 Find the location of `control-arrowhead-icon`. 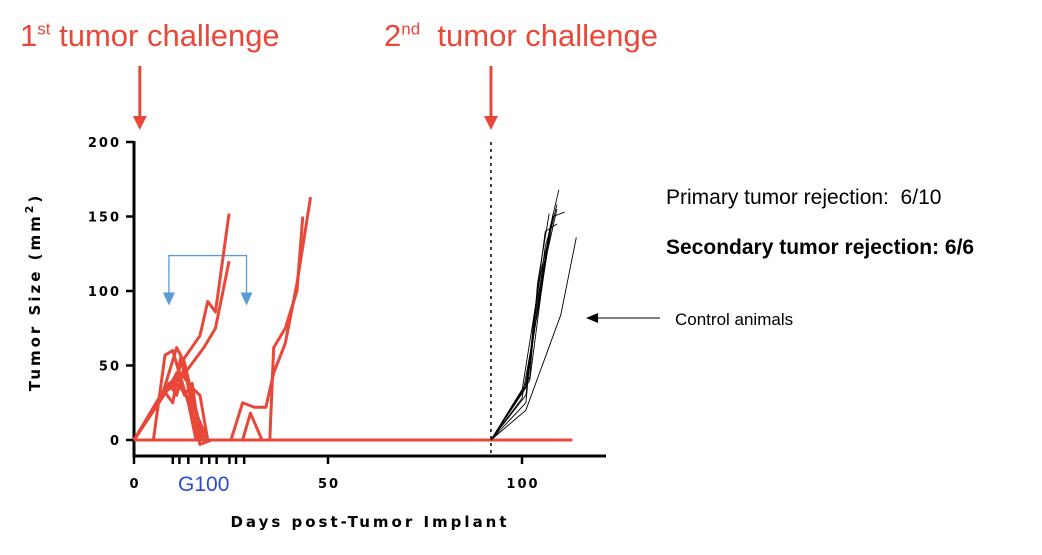

control-arrowhead-icon is located at coordinates (592, 318).